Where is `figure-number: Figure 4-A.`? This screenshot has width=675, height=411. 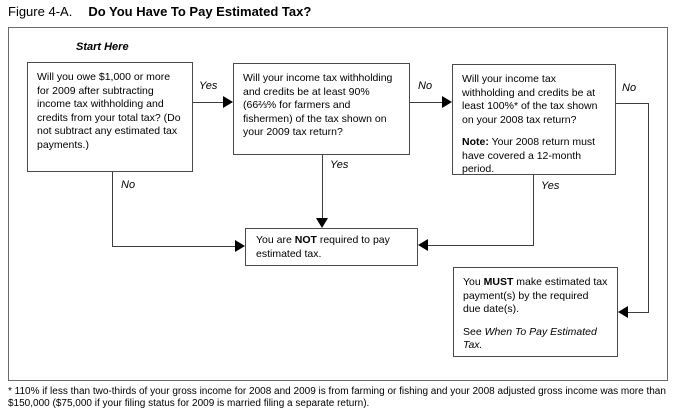
figure-number: Figure 4-A. is located at coordinates (40, 11).